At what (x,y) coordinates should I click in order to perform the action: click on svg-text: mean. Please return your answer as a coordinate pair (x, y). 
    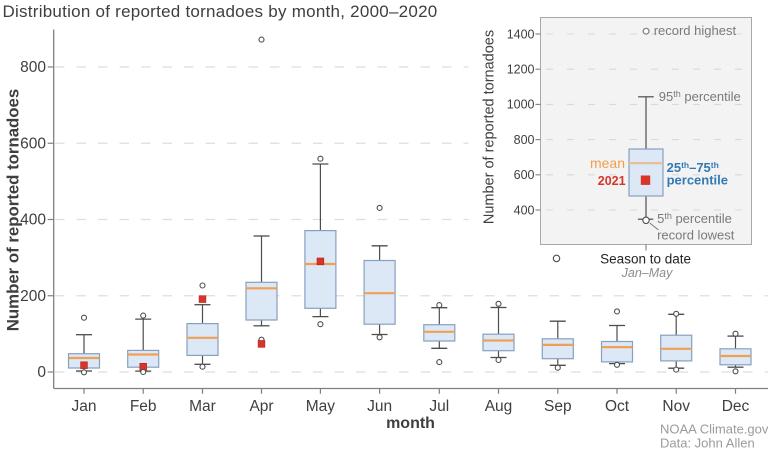
    Looking at the image, I should click on (607, 163).